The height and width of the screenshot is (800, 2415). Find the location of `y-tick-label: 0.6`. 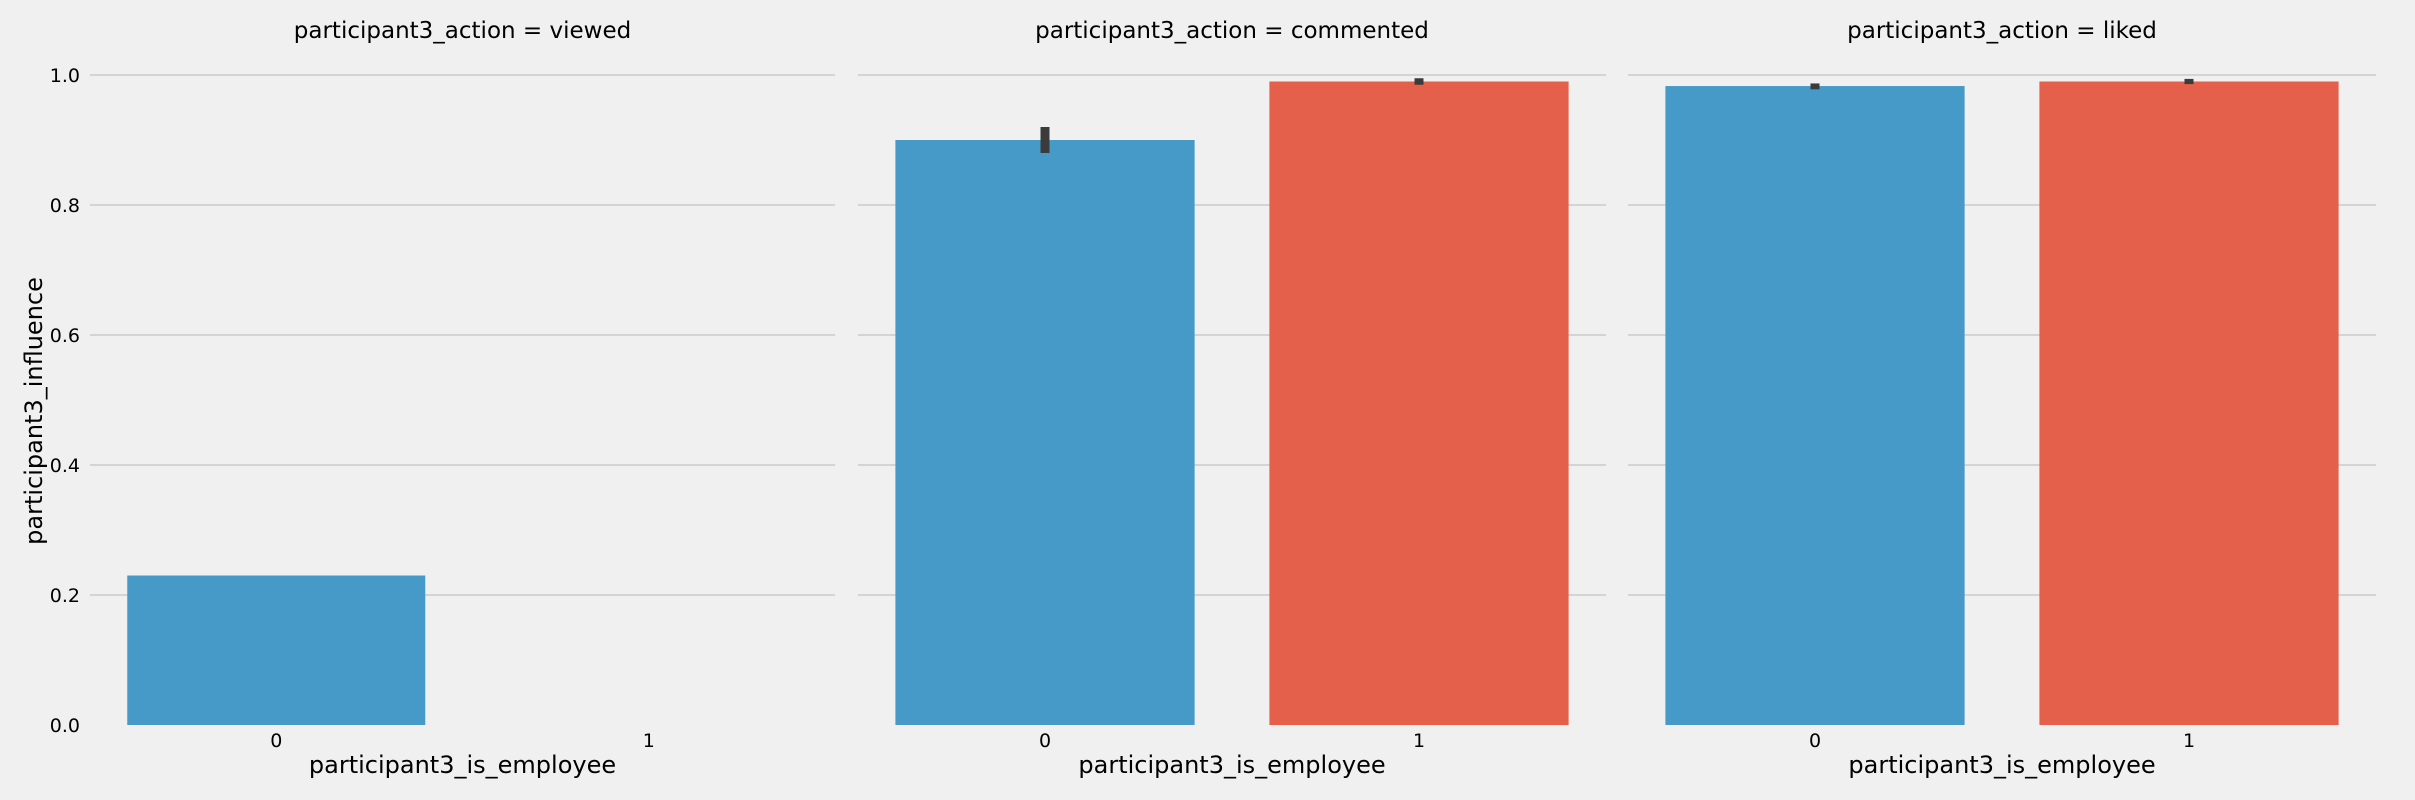

y-tick-label: 0.6 is located at coordinates (65, 336).